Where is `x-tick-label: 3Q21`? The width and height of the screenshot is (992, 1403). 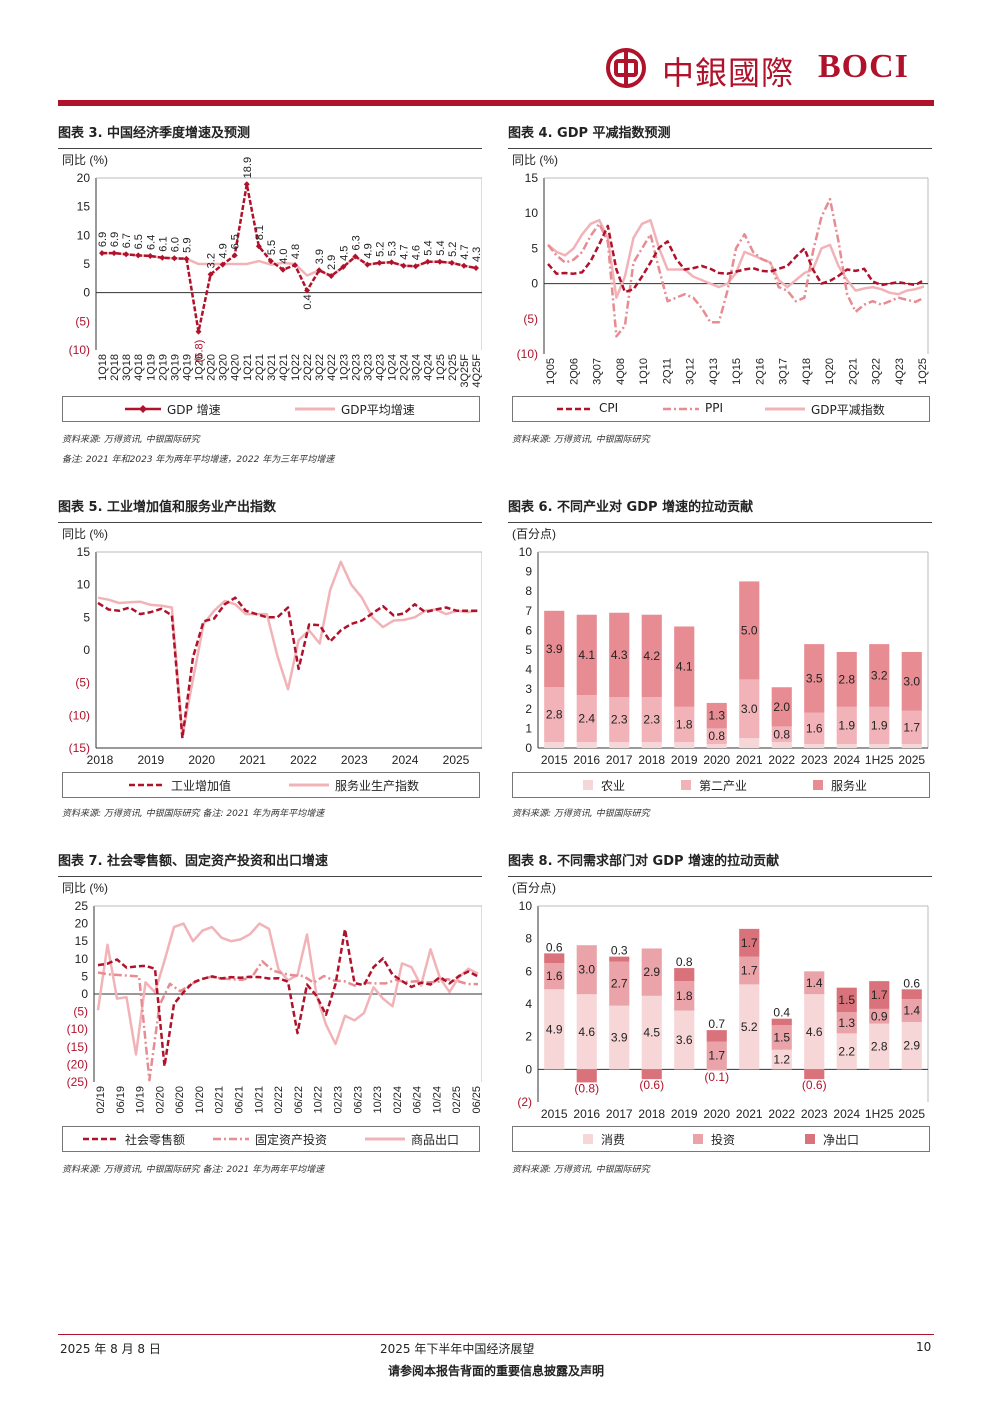
x-tick-label: 3Q21 is located at coordinates (272, 367).